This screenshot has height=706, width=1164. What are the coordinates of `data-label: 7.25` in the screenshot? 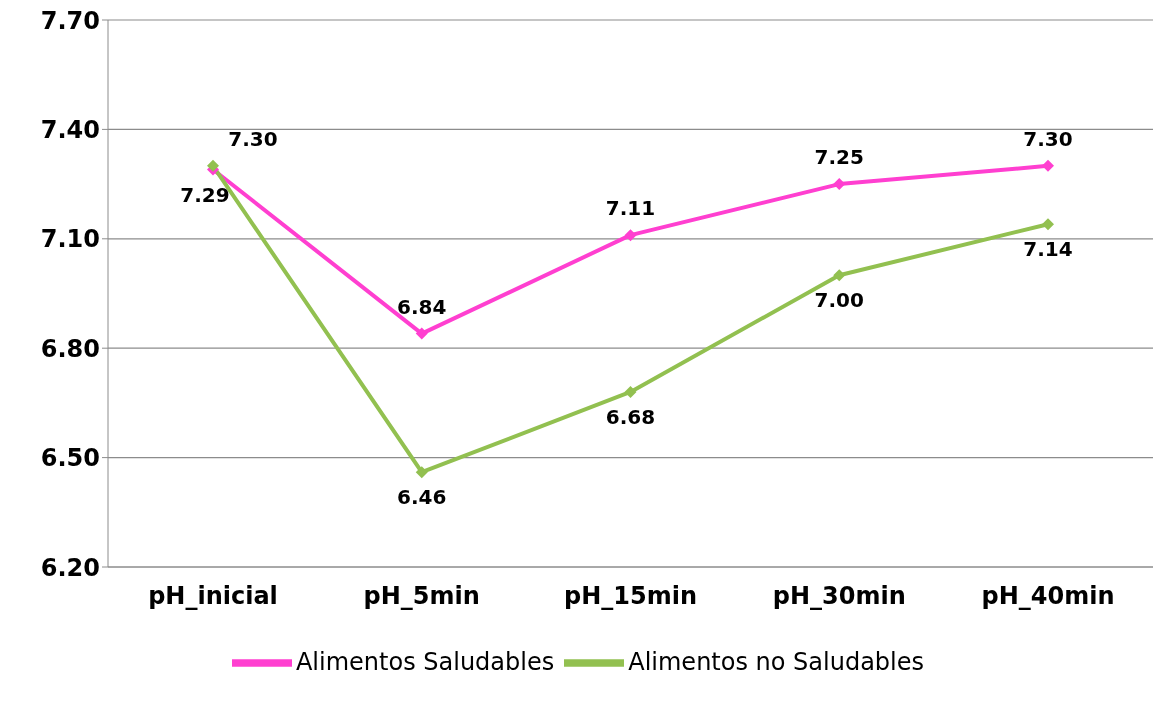 It's located at (839, 157).